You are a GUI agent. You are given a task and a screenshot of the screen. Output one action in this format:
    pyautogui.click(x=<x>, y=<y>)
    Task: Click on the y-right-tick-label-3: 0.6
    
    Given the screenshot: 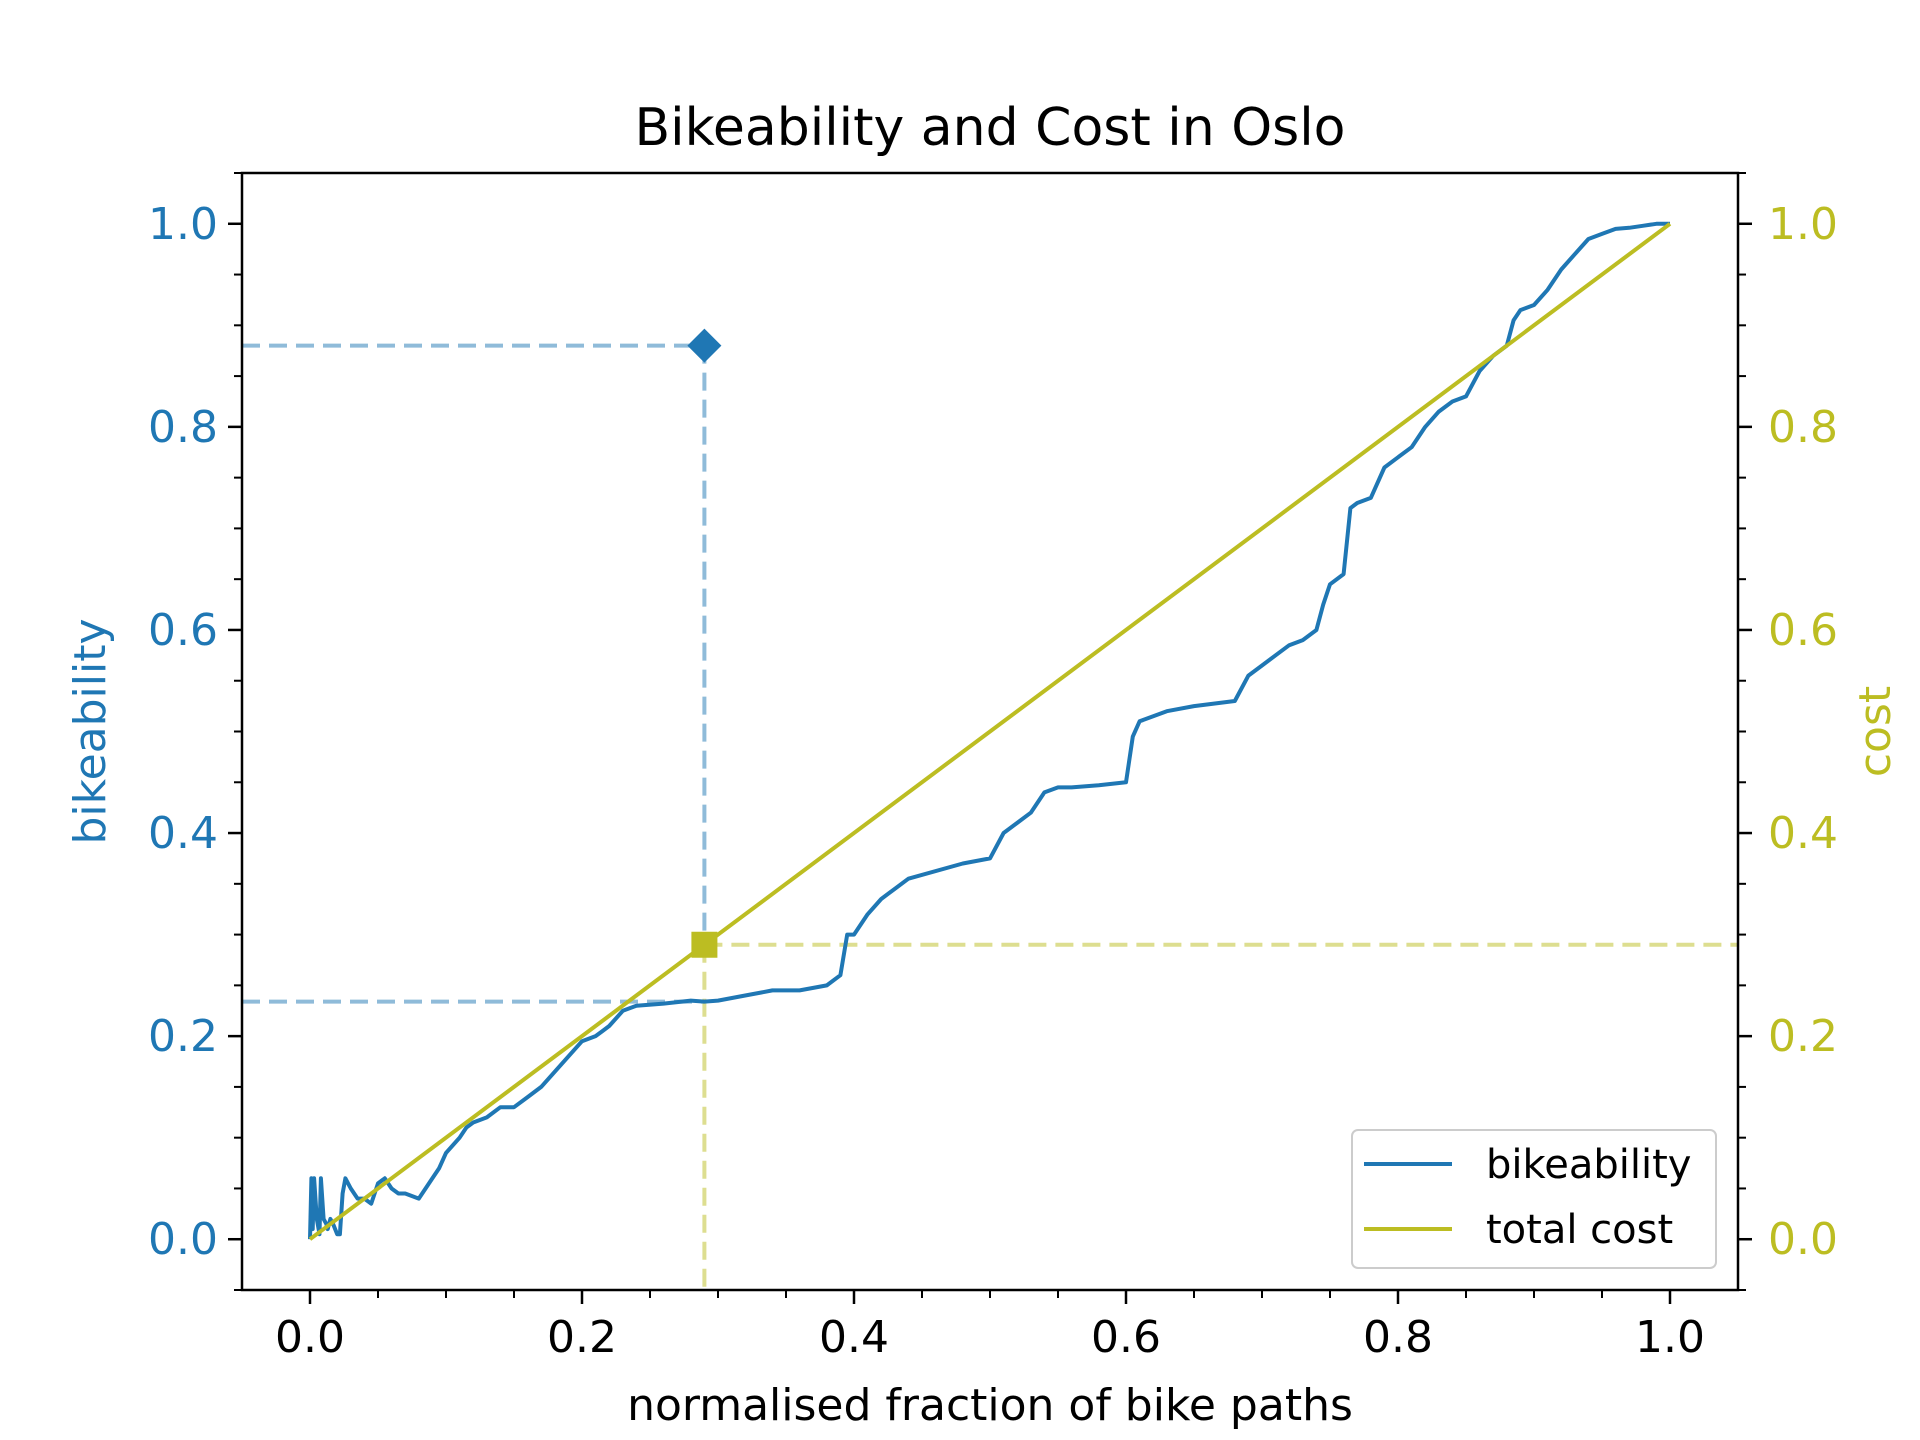 What is the action you would take?
    pyautogui.click(x=1803, y=630)
    